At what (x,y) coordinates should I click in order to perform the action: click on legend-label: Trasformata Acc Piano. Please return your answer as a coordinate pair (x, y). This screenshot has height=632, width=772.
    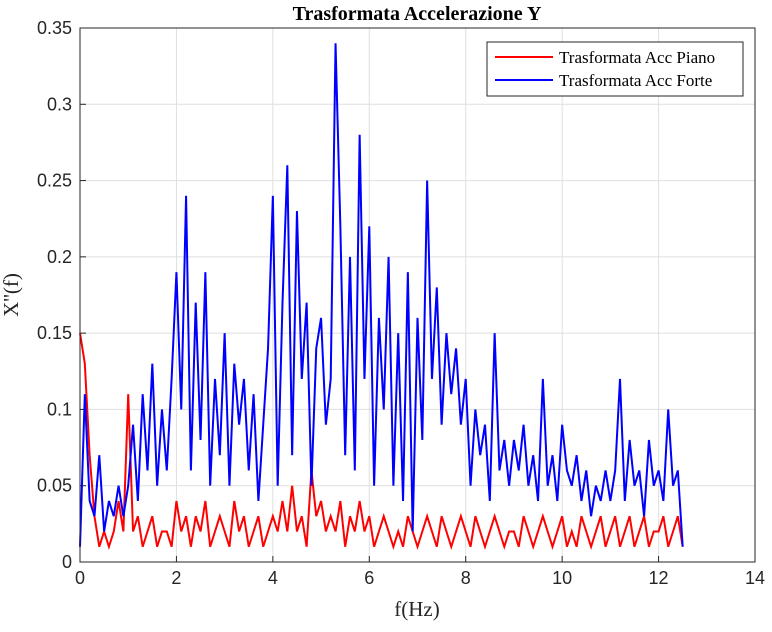
    Looking at the image, I should click on (637, 57).